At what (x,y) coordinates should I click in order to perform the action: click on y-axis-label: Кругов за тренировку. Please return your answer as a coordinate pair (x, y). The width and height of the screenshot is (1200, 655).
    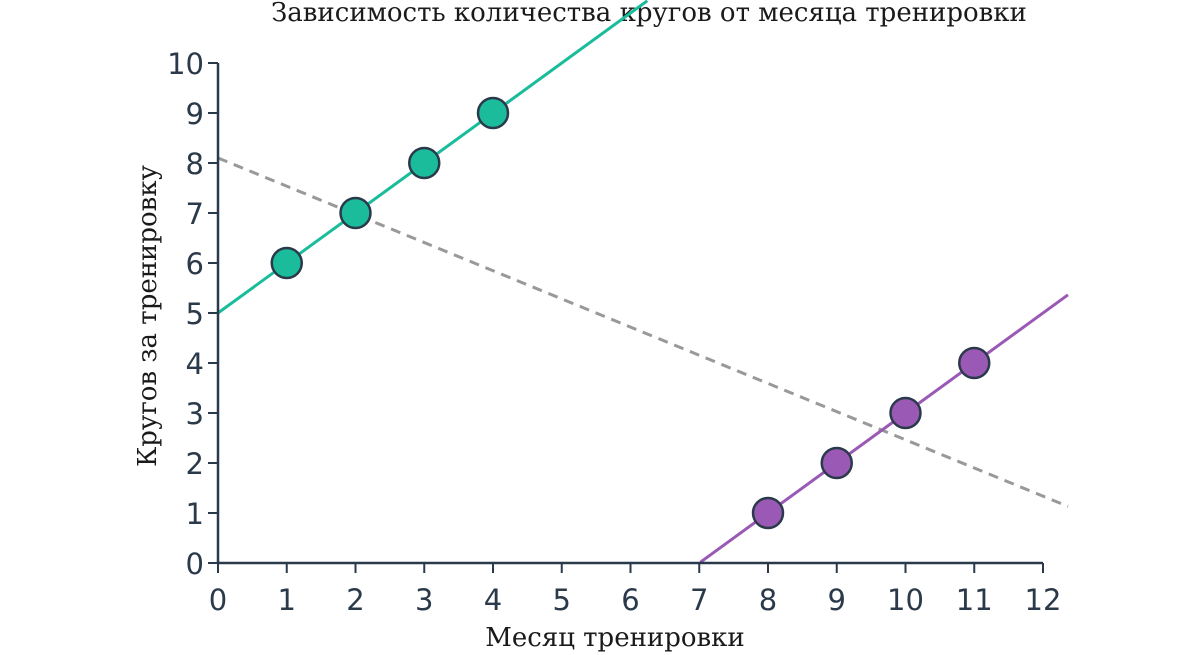
    Looking at the image, I should click on (148, 316).